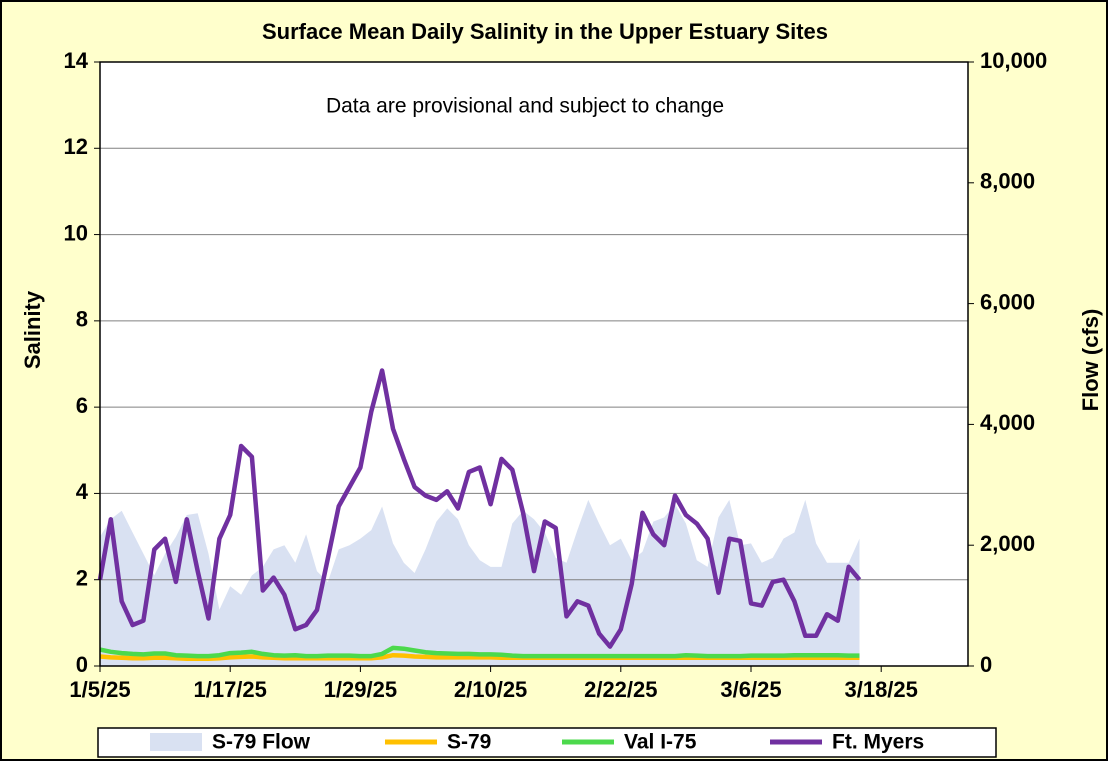 This screenshot has width=1108, height=766. What do you see at coordinates (176, 742) in the screenshot?
I see `legend-swatch` at bounding box center [176, 742].